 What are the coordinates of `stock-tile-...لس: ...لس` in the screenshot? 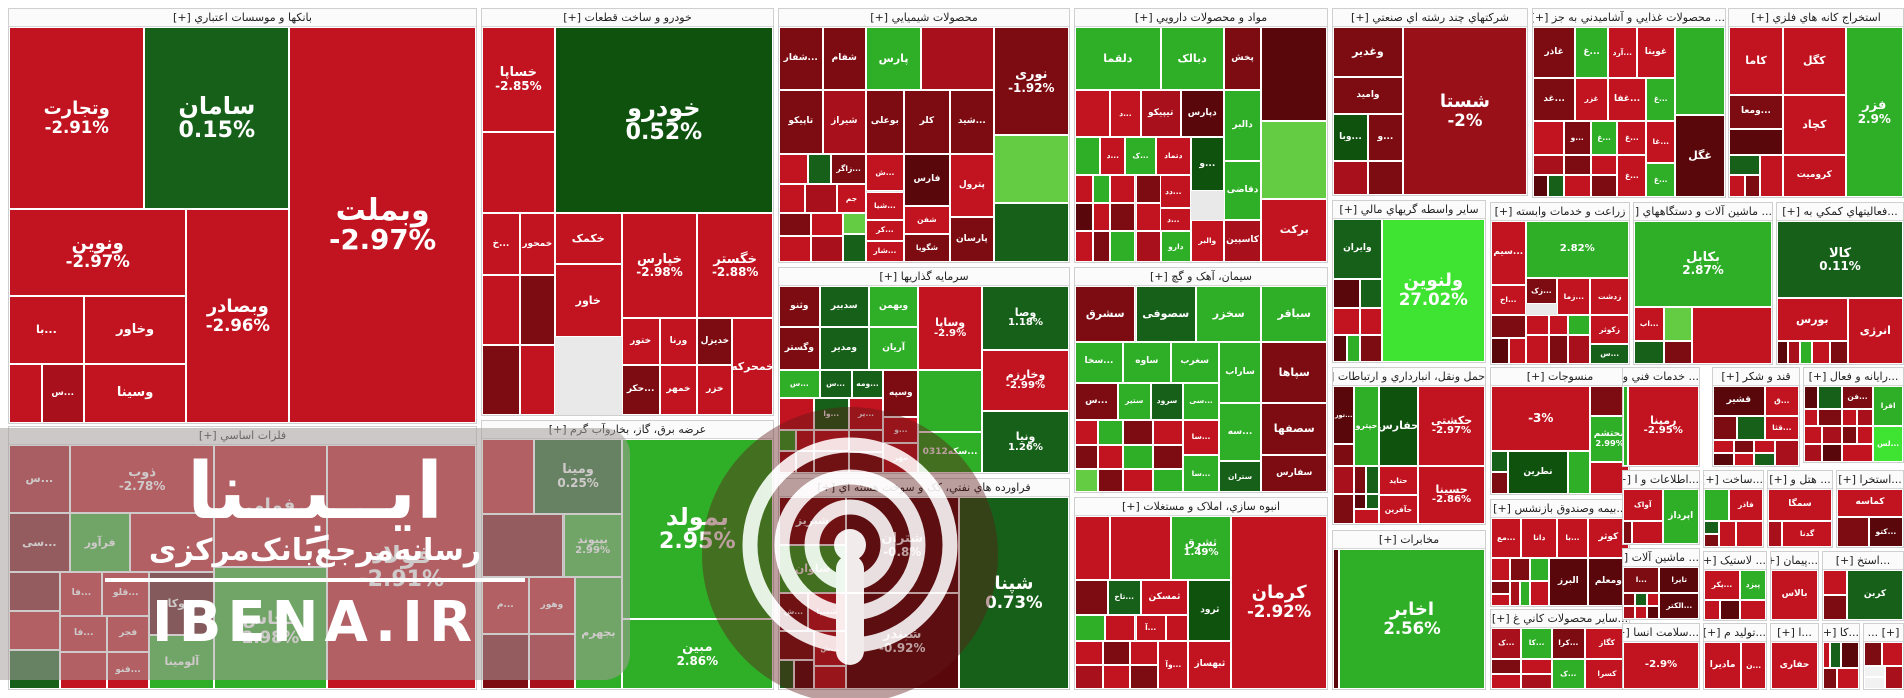 It's located at (1888, 443).